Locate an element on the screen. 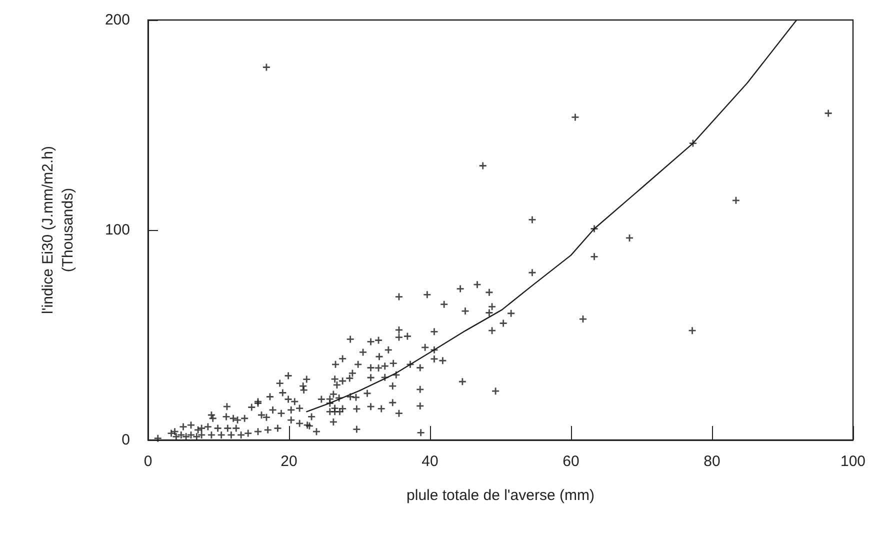 This screenshot has width=879, height=535. x-tick-label: 100 is located at coordinates (853, 461).